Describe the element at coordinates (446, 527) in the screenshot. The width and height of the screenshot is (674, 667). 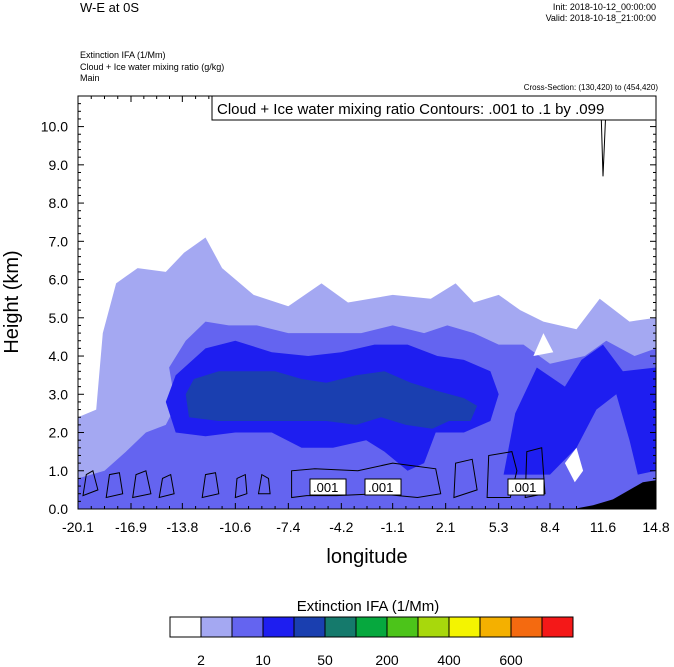
I see `x-tick-label: 2.1` at that location.